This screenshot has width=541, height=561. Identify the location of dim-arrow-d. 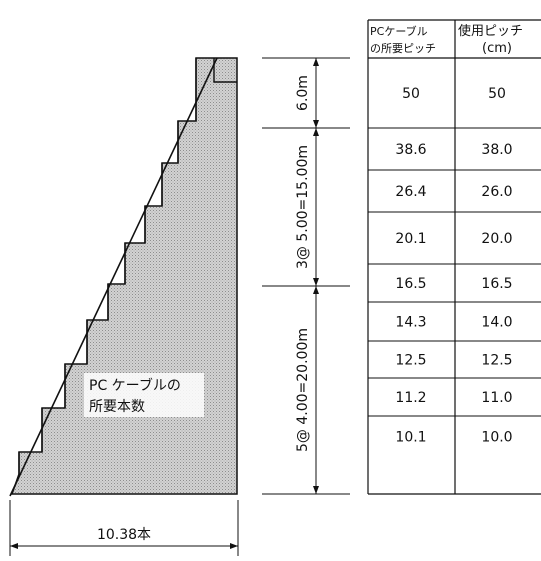
(316, 282).